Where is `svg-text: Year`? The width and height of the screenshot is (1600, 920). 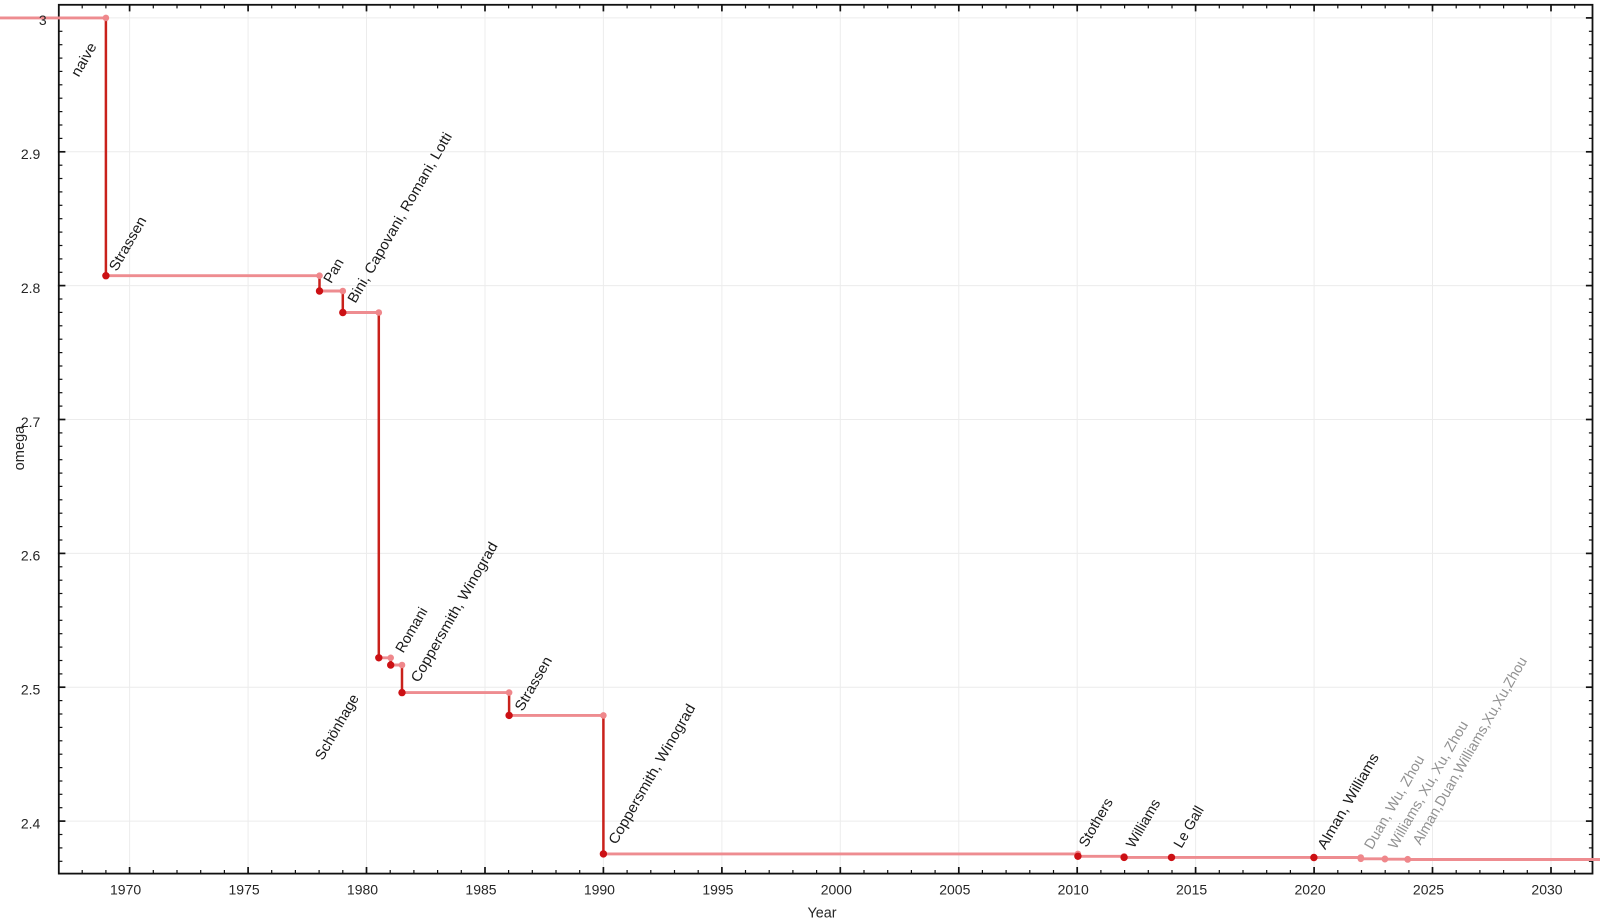
svg-text: Year is located at coordinates (821, 913).